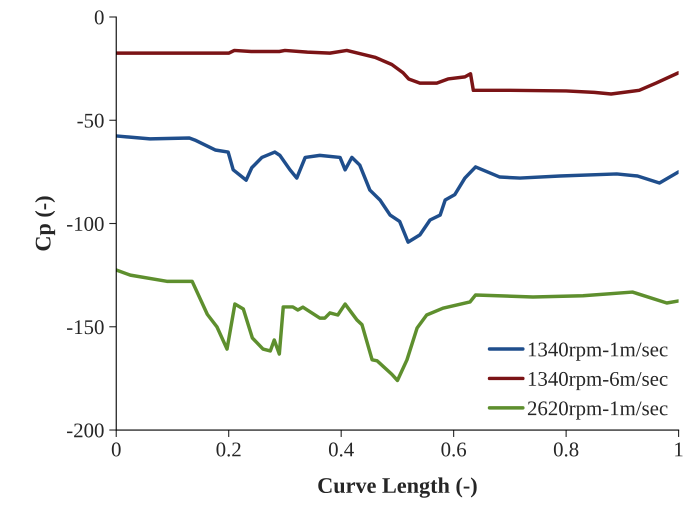 The height and width of the screenshot is (515, 696). Describe the element at coordinates (598, 381) in the screenshot. I see `legend-label: 1340rpm-6m/sec` at that location.